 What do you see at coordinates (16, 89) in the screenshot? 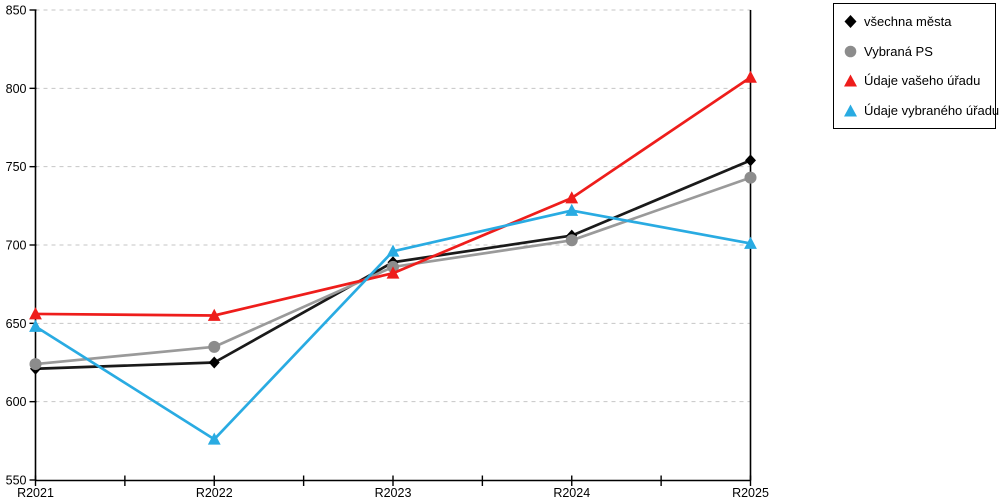
I see `y-tick-label: 800` at bounding box center [16, 89].